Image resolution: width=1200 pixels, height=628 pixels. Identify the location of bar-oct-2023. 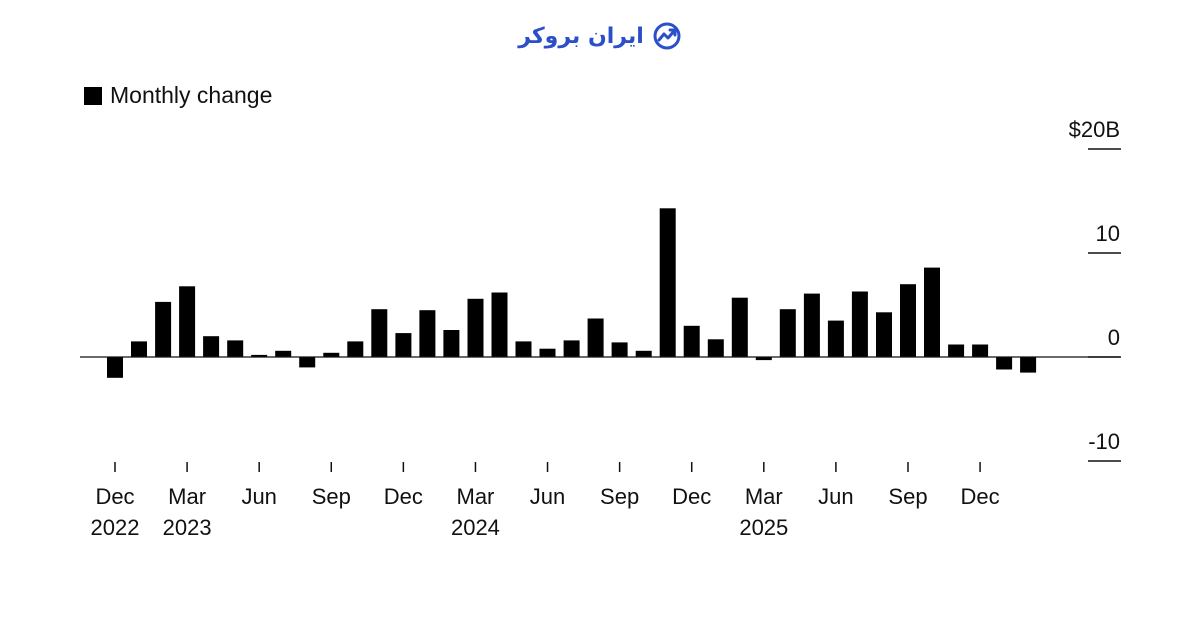
(355, 349).